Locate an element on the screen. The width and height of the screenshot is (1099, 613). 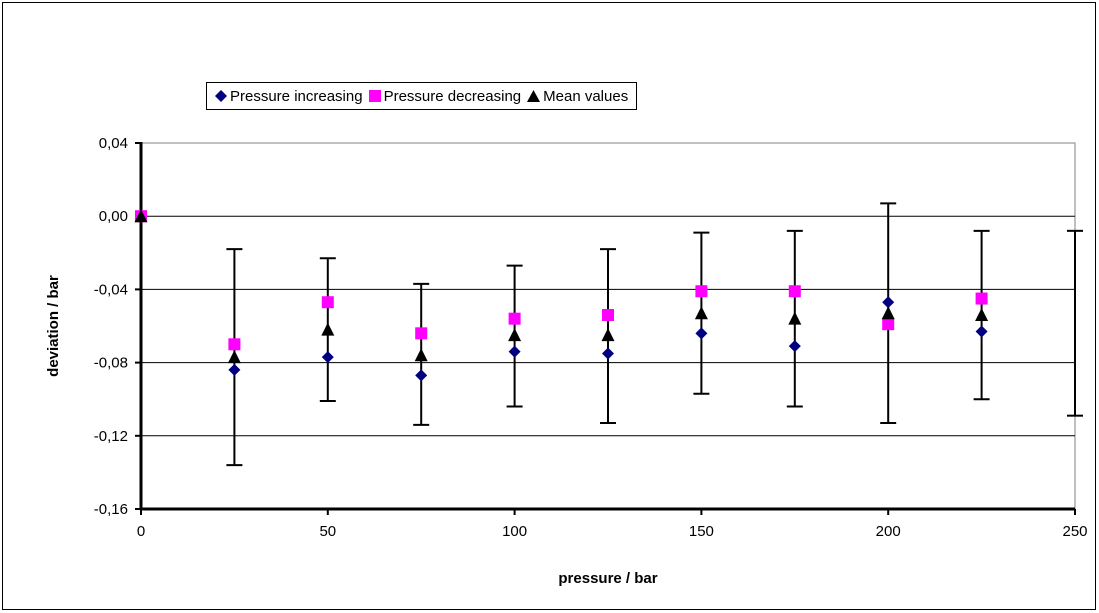
x-tick-label: 200 is located at coordinates (888, 531).